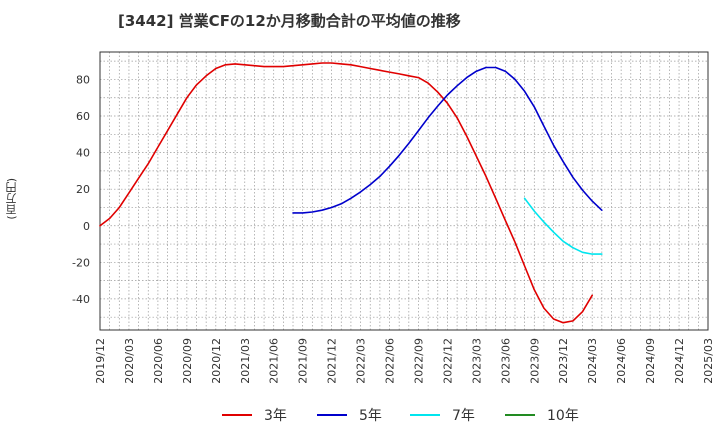 The image size is (720, 440). I want to click on legend-label: 10年, so click(563, 416).